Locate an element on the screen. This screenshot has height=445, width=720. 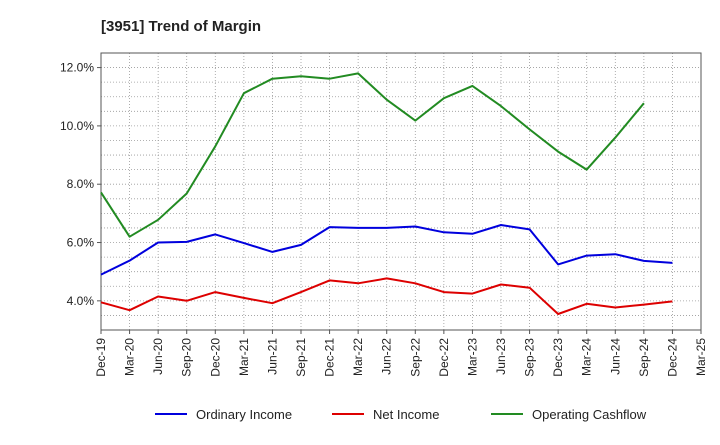
x-tick-label: Mar-24 is located at coordinates (587, 357).